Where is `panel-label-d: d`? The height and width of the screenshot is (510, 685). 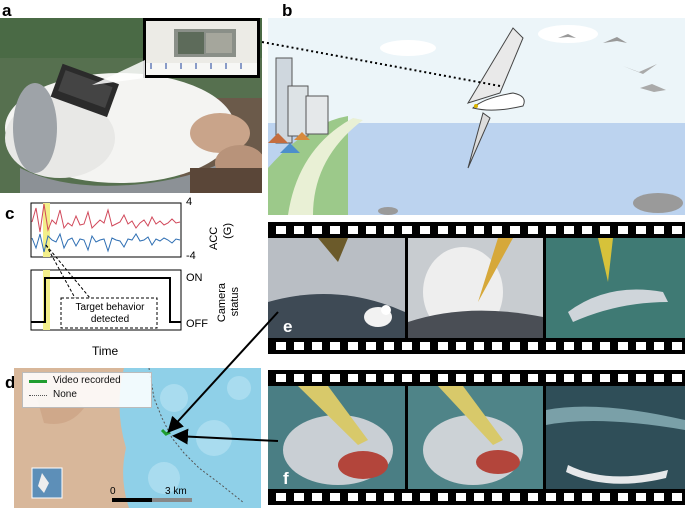 panel-label-d: d is located at coordinates (10, 382).